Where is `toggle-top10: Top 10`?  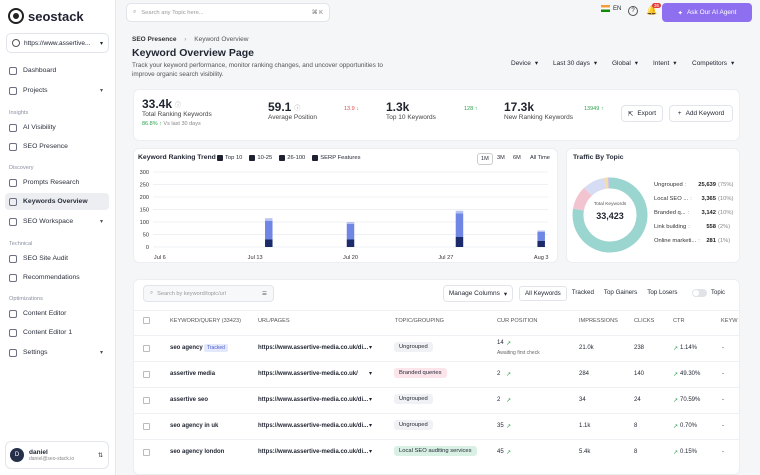
toggle-top10: Top 10 is located at coordinates (229, 158).